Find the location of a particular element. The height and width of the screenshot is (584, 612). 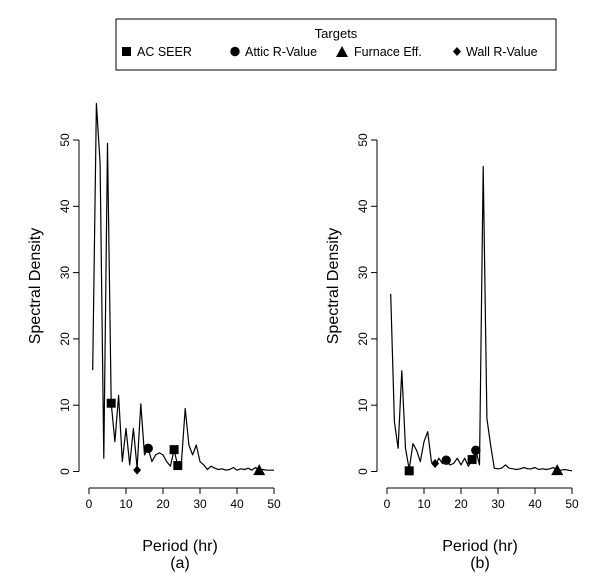

legend-label: Attic R-Value is located at coordinates (281, 52).